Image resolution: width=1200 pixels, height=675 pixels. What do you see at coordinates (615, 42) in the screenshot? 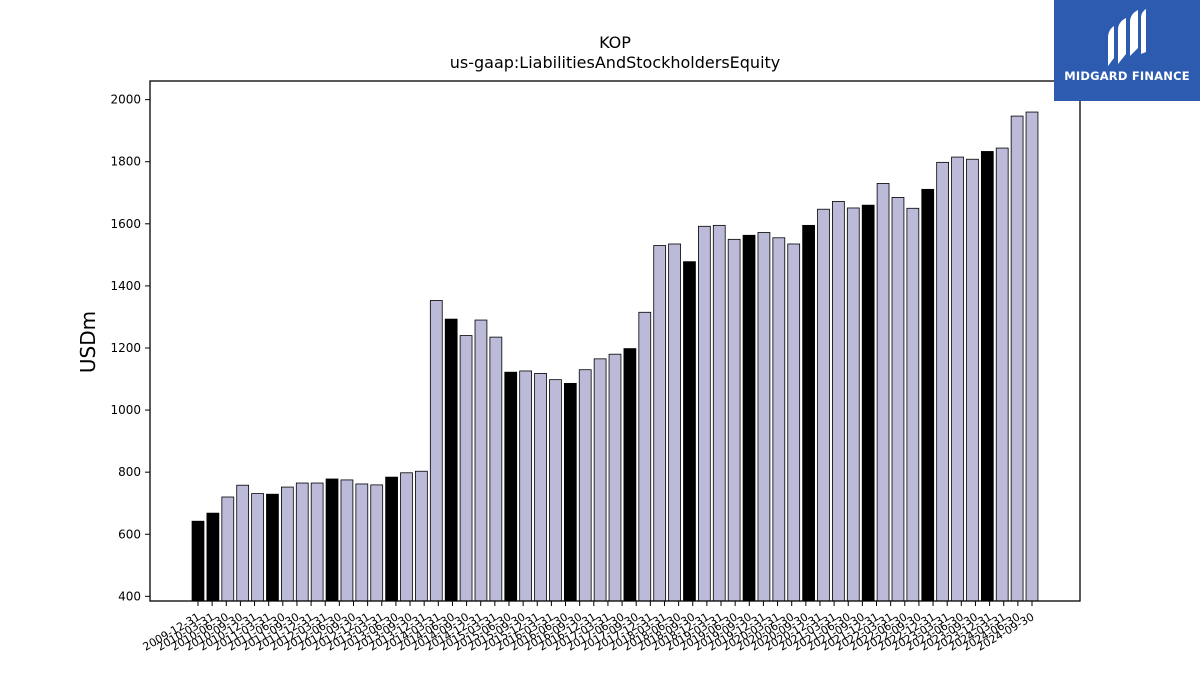
I see `chart-title: KOP` at bounding box center [615, 42].